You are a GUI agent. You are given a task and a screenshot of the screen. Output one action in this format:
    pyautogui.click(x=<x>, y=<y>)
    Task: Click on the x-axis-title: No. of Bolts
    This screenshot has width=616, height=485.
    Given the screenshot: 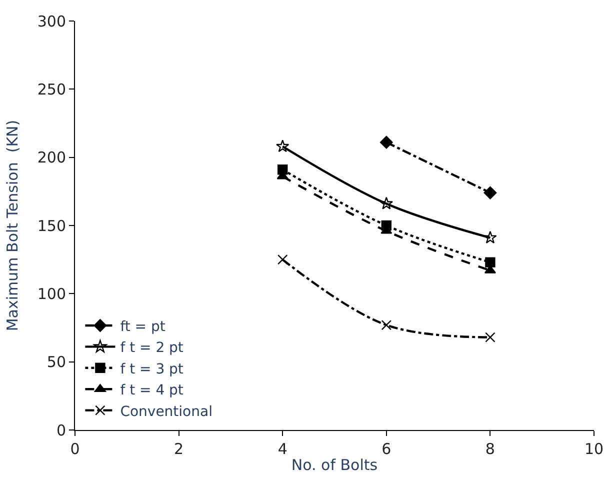 What is the action you would take?
    pyautogui.click(x=334, y=465)
    